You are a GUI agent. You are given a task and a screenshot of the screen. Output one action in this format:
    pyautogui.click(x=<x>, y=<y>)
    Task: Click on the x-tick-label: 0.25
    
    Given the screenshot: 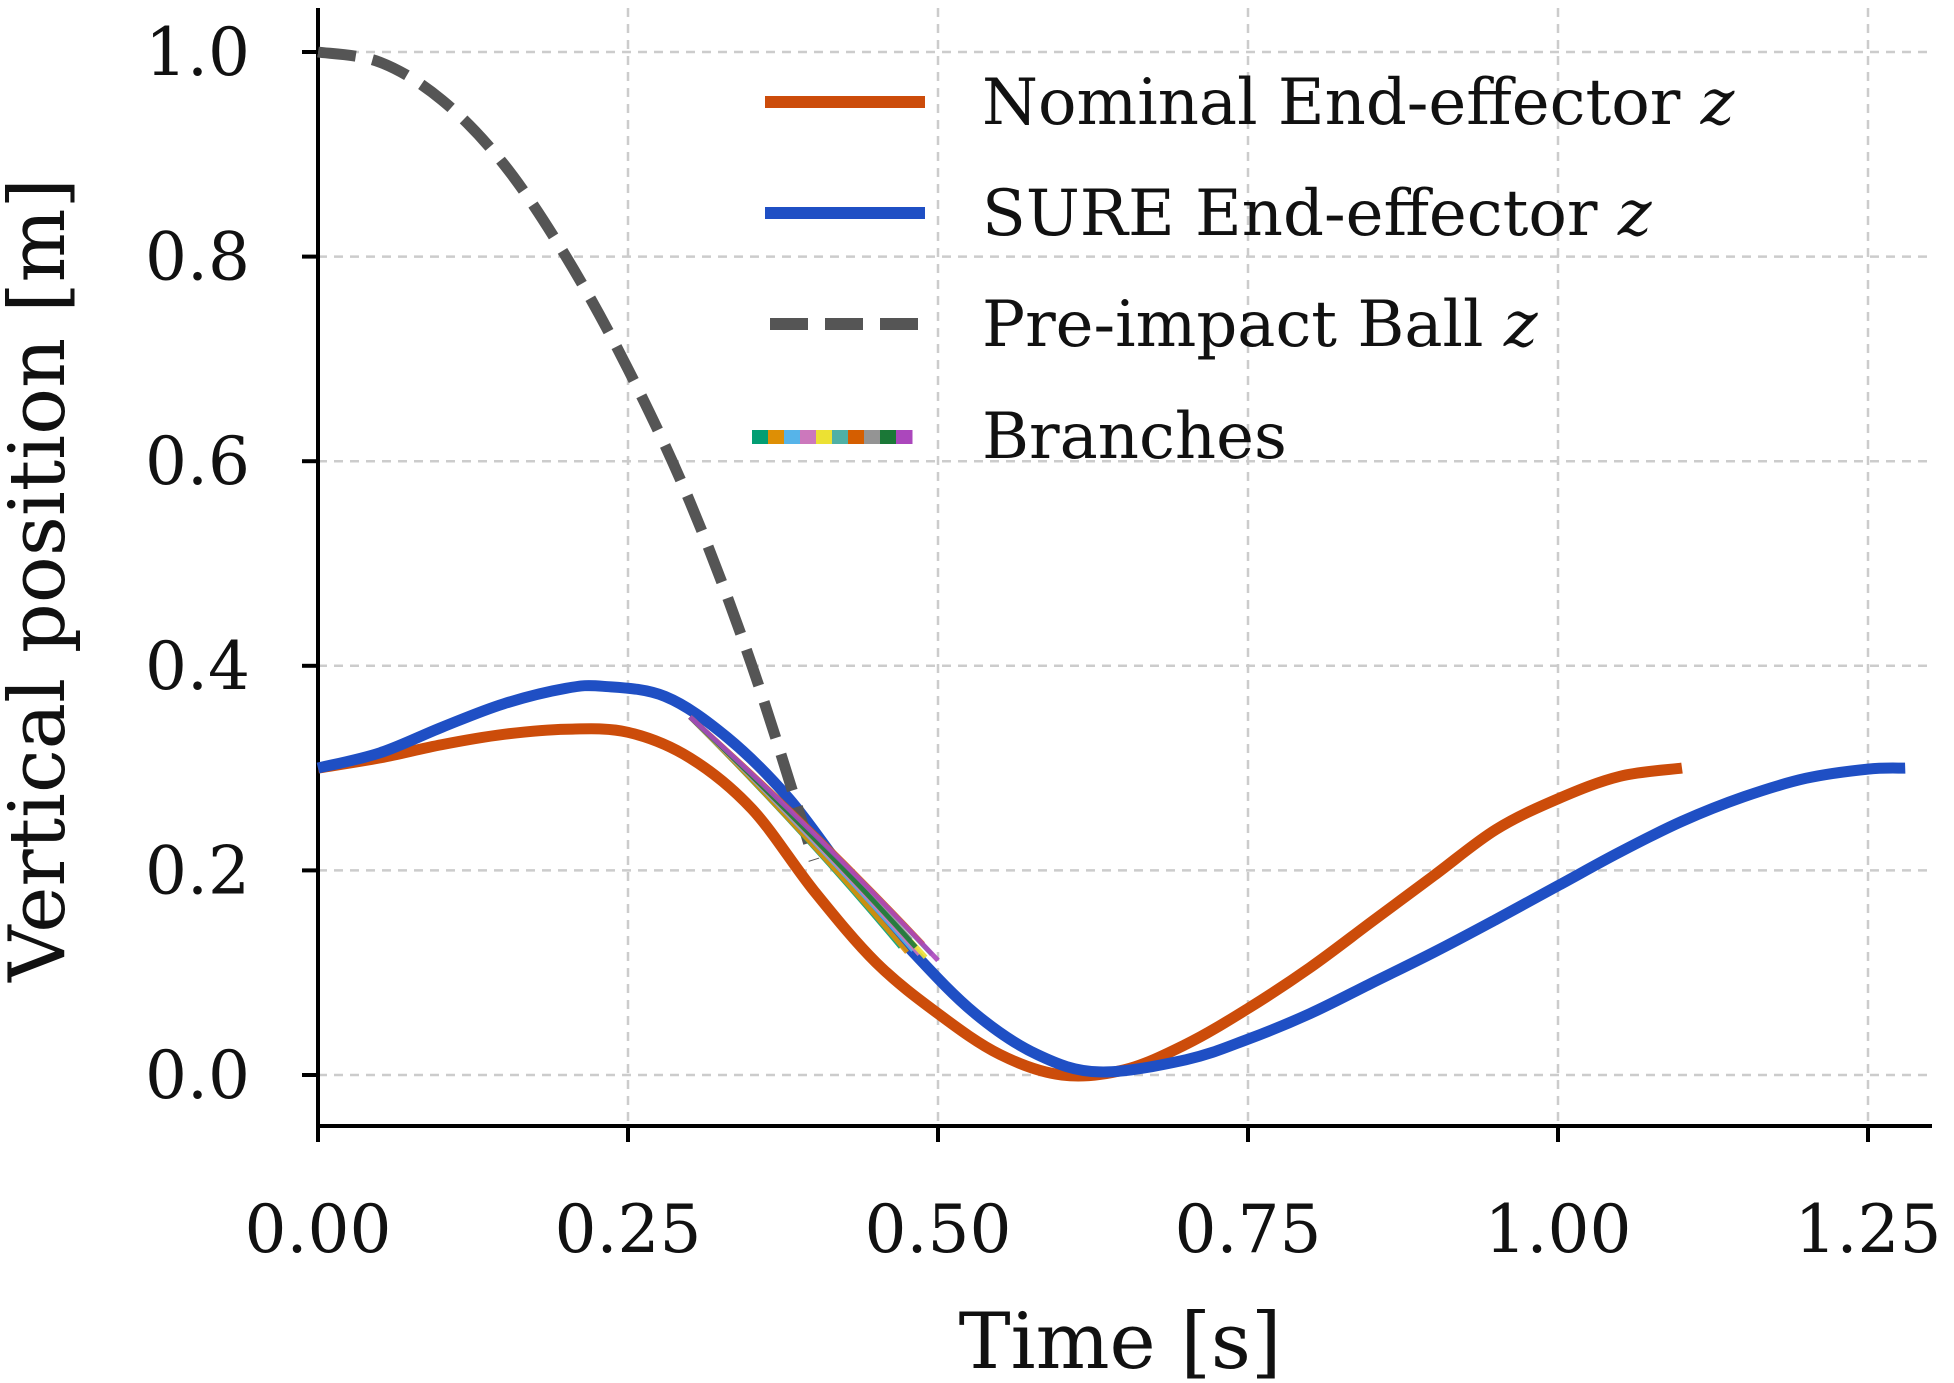 What is the action you would take?
    pyautogui.click(x=628, y=1229)
    